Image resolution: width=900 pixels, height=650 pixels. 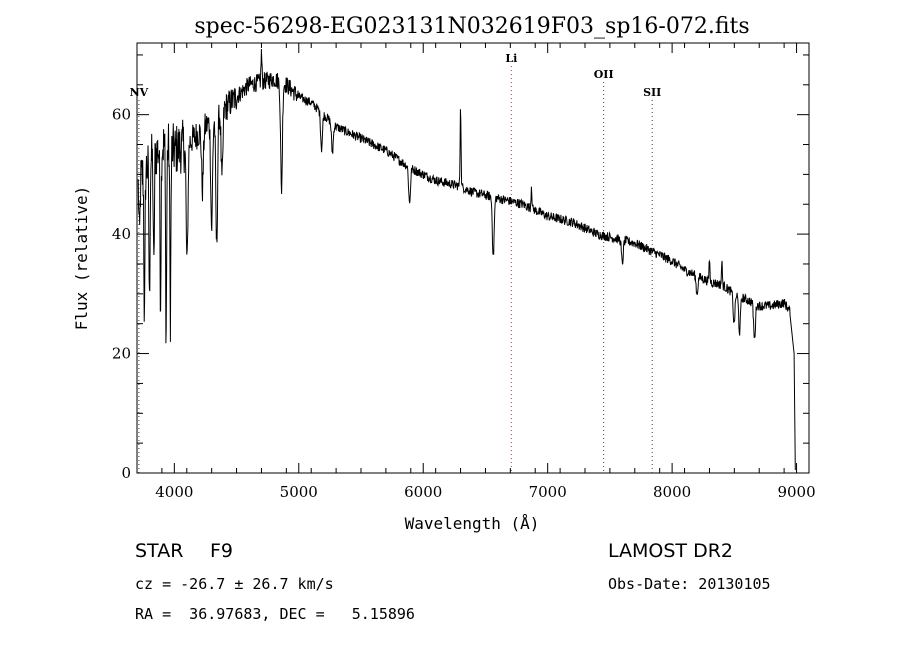 What do you see at coordinates (174, 492) in the screenshot?
I see `x-tick-label: 4000` at bounding box center [174, 492].